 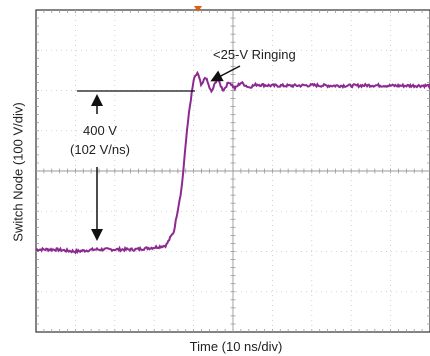 What do you see at coordinates (198, 9) in the screenshot?
I see `trigger-marker` at bounding box center [198, 9].